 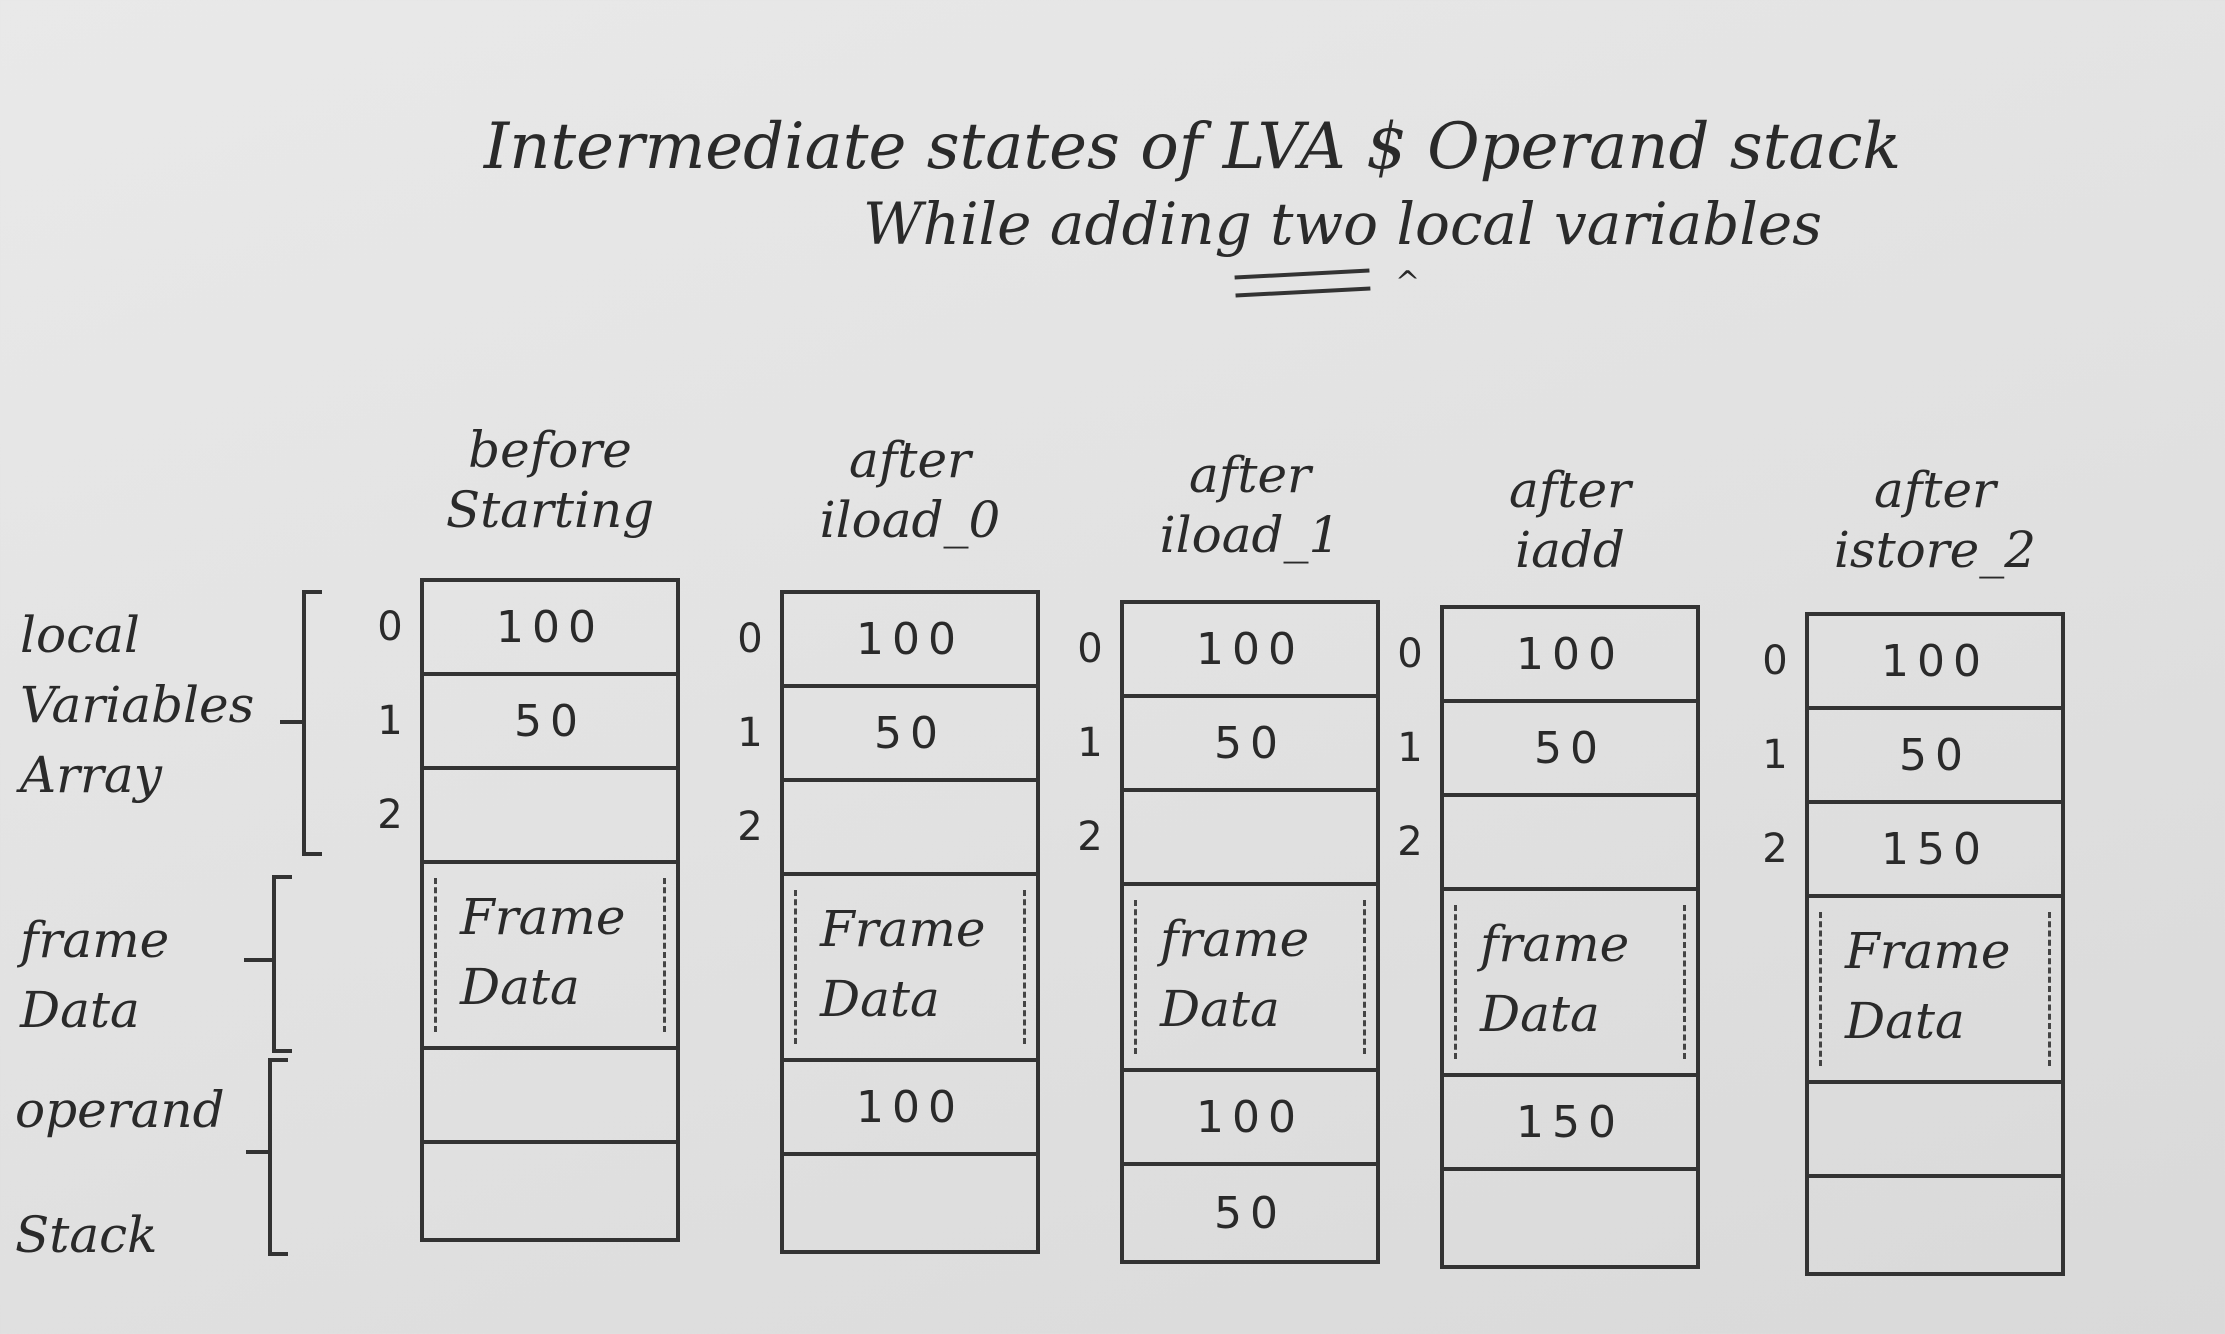 What do you see at coordinates (1570, 1124) in the screenshot?
I see `operand-slot: 150` at bounding box center [1570, 1124].